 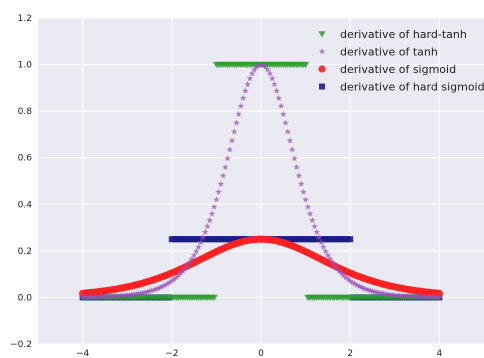 I want to click on y-axis-ticks: −0.2 0.0 0.2 0.4 0.6 0.8 1.0 1.2, so click(x=21, y=182).